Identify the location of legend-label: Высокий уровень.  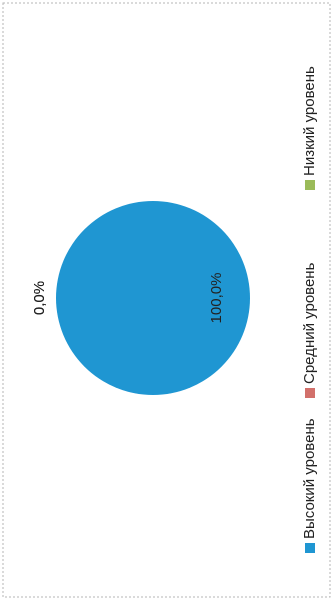
(309, 478).